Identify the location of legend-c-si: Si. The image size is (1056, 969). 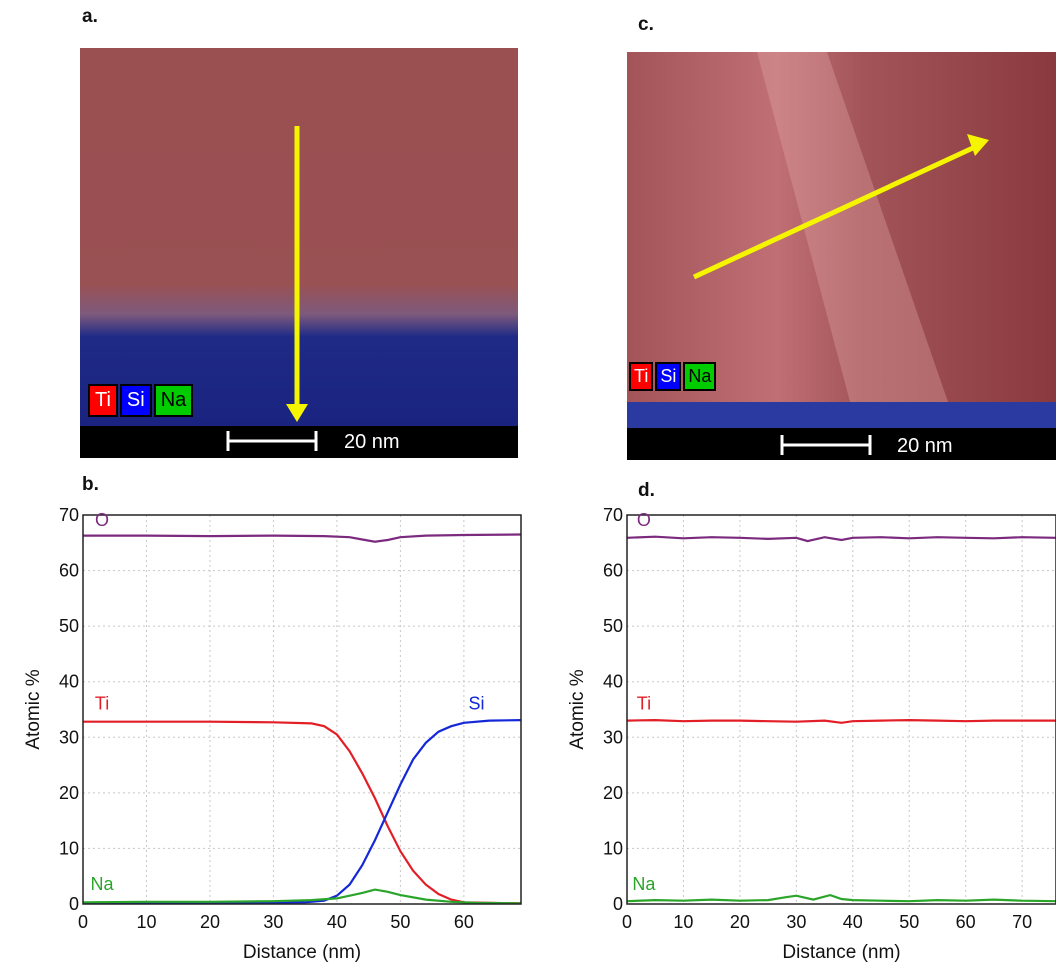
(668, 376).